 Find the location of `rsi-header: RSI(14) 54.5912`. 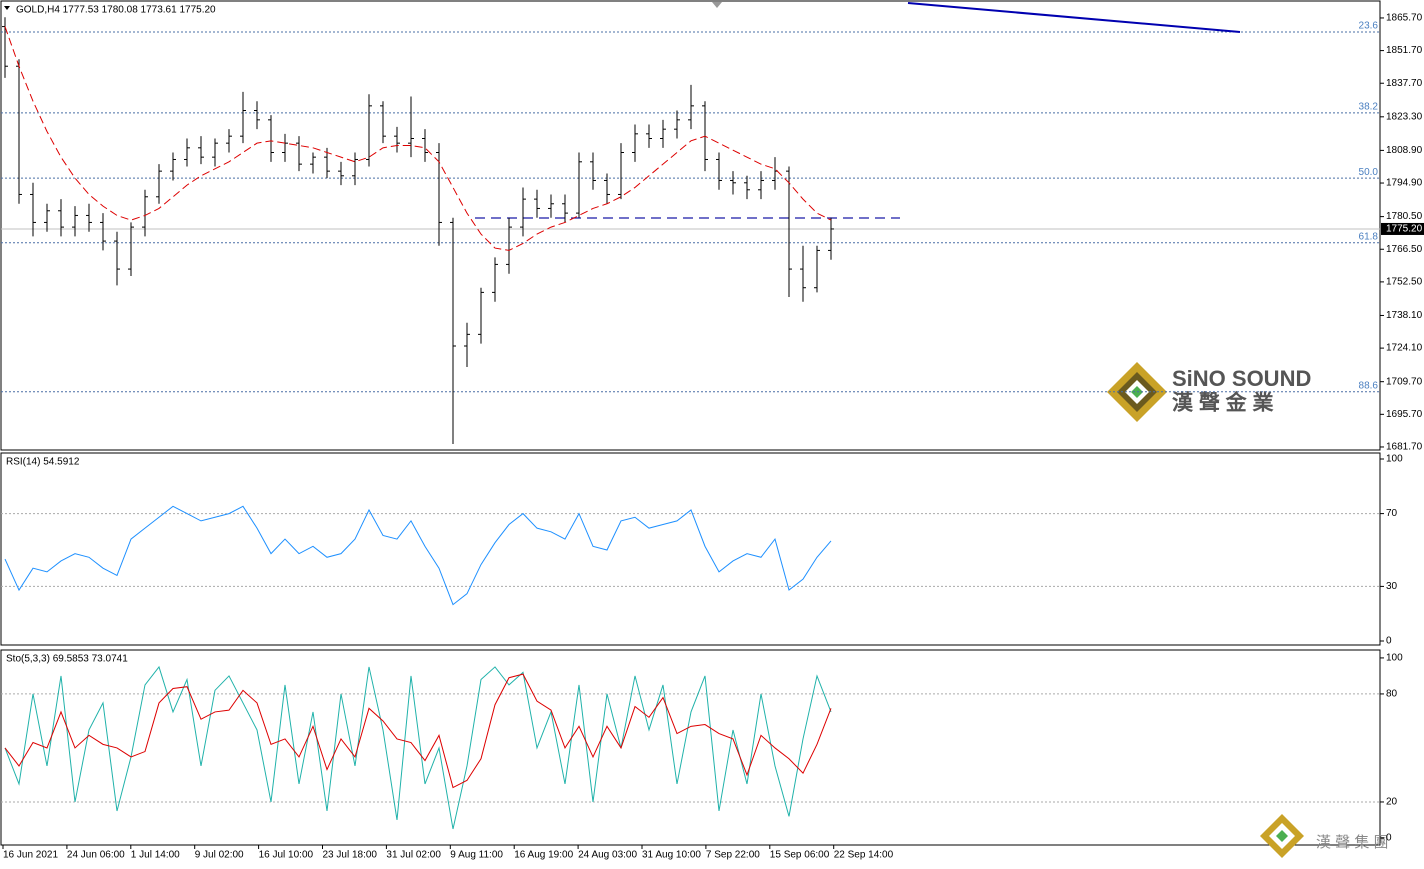

rsi-header: RSI(14) 54.5912 is located at coordinates (43, 462).